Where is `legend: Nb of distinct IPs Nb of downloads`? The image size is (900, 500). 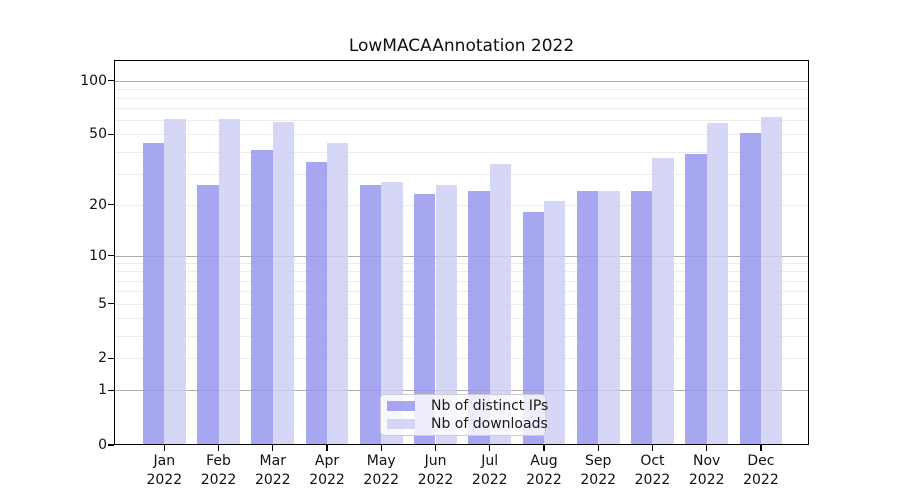 legend: Nb of distinct IPs Nb of downloads is located at coordinates (464, 415).